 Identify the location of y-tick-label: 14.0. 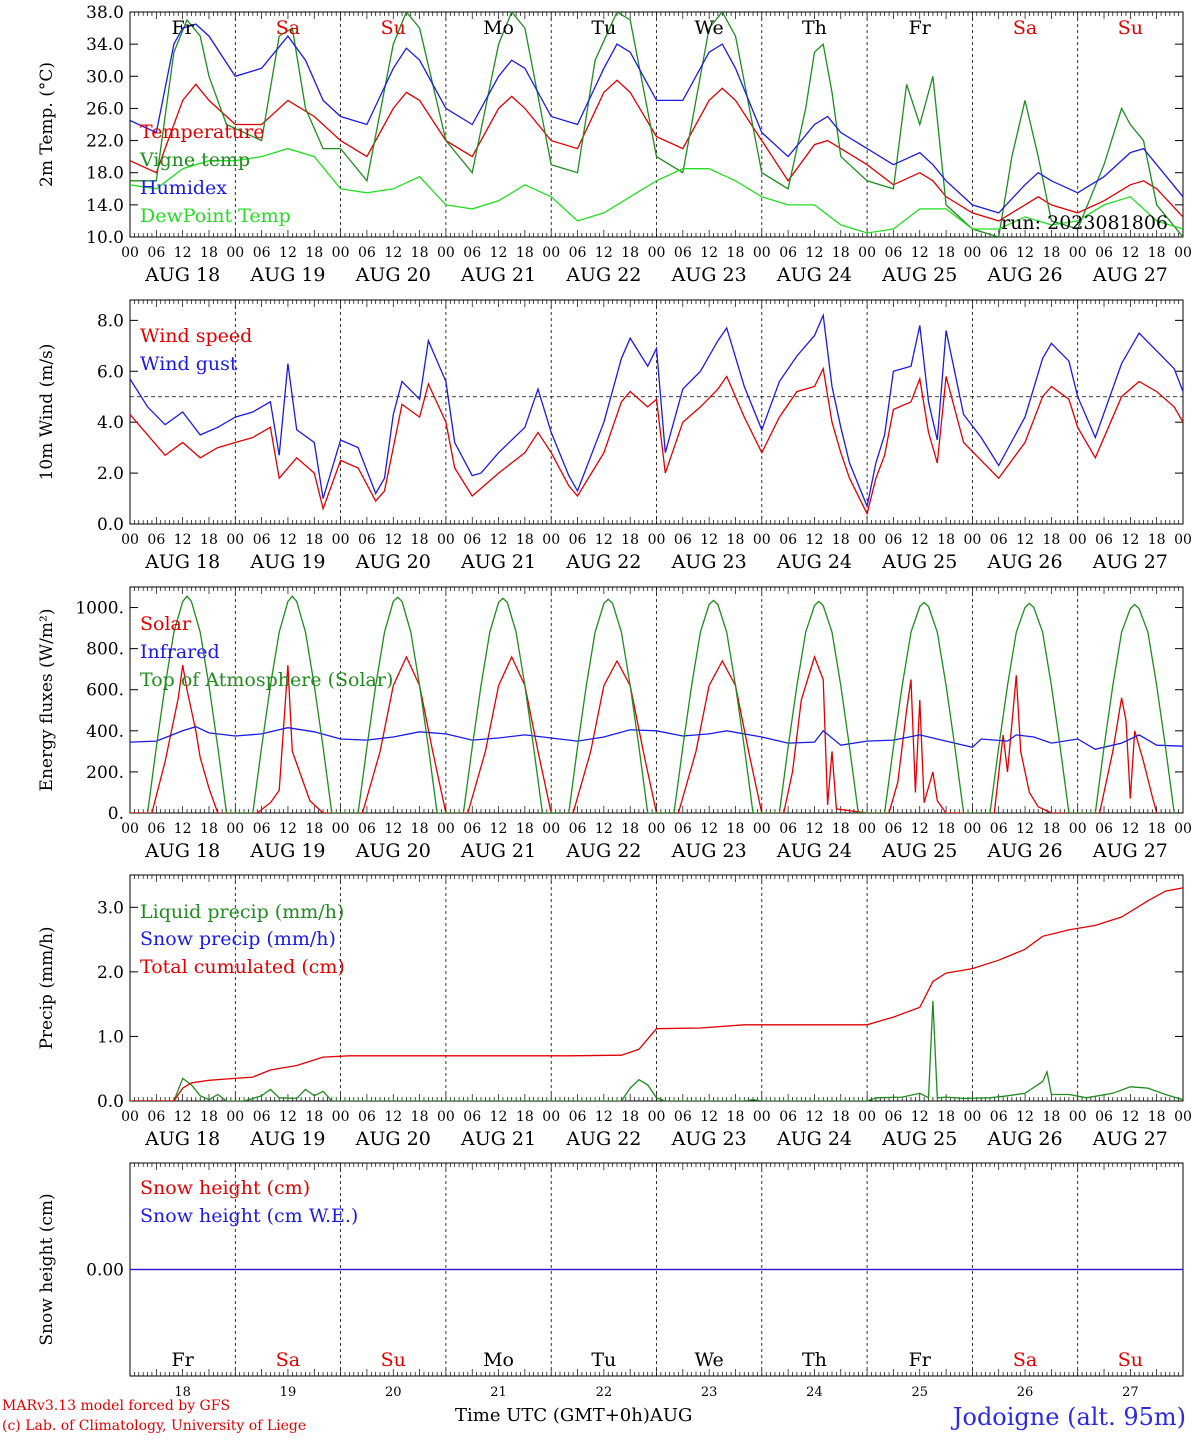
(105, 206).